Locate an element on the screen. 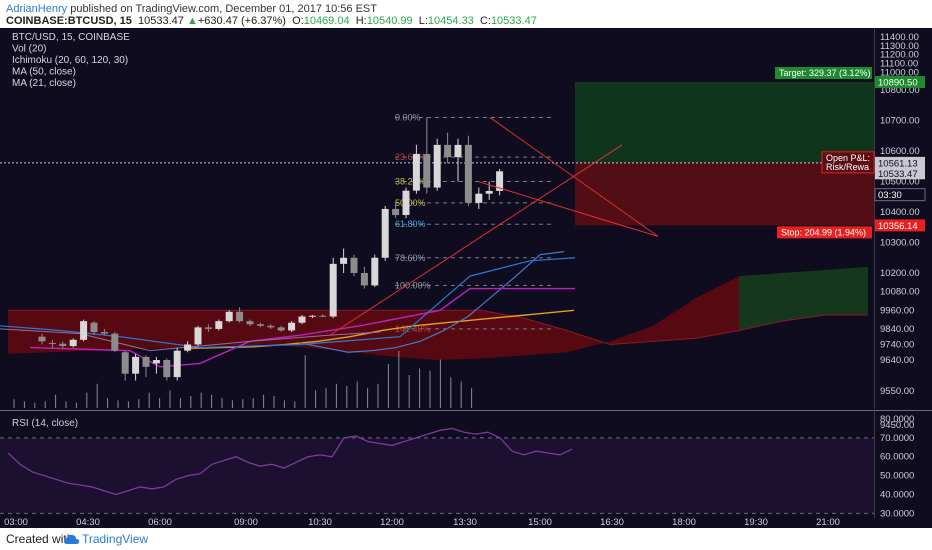  high-label: H: is located at coordinates (361, 21).